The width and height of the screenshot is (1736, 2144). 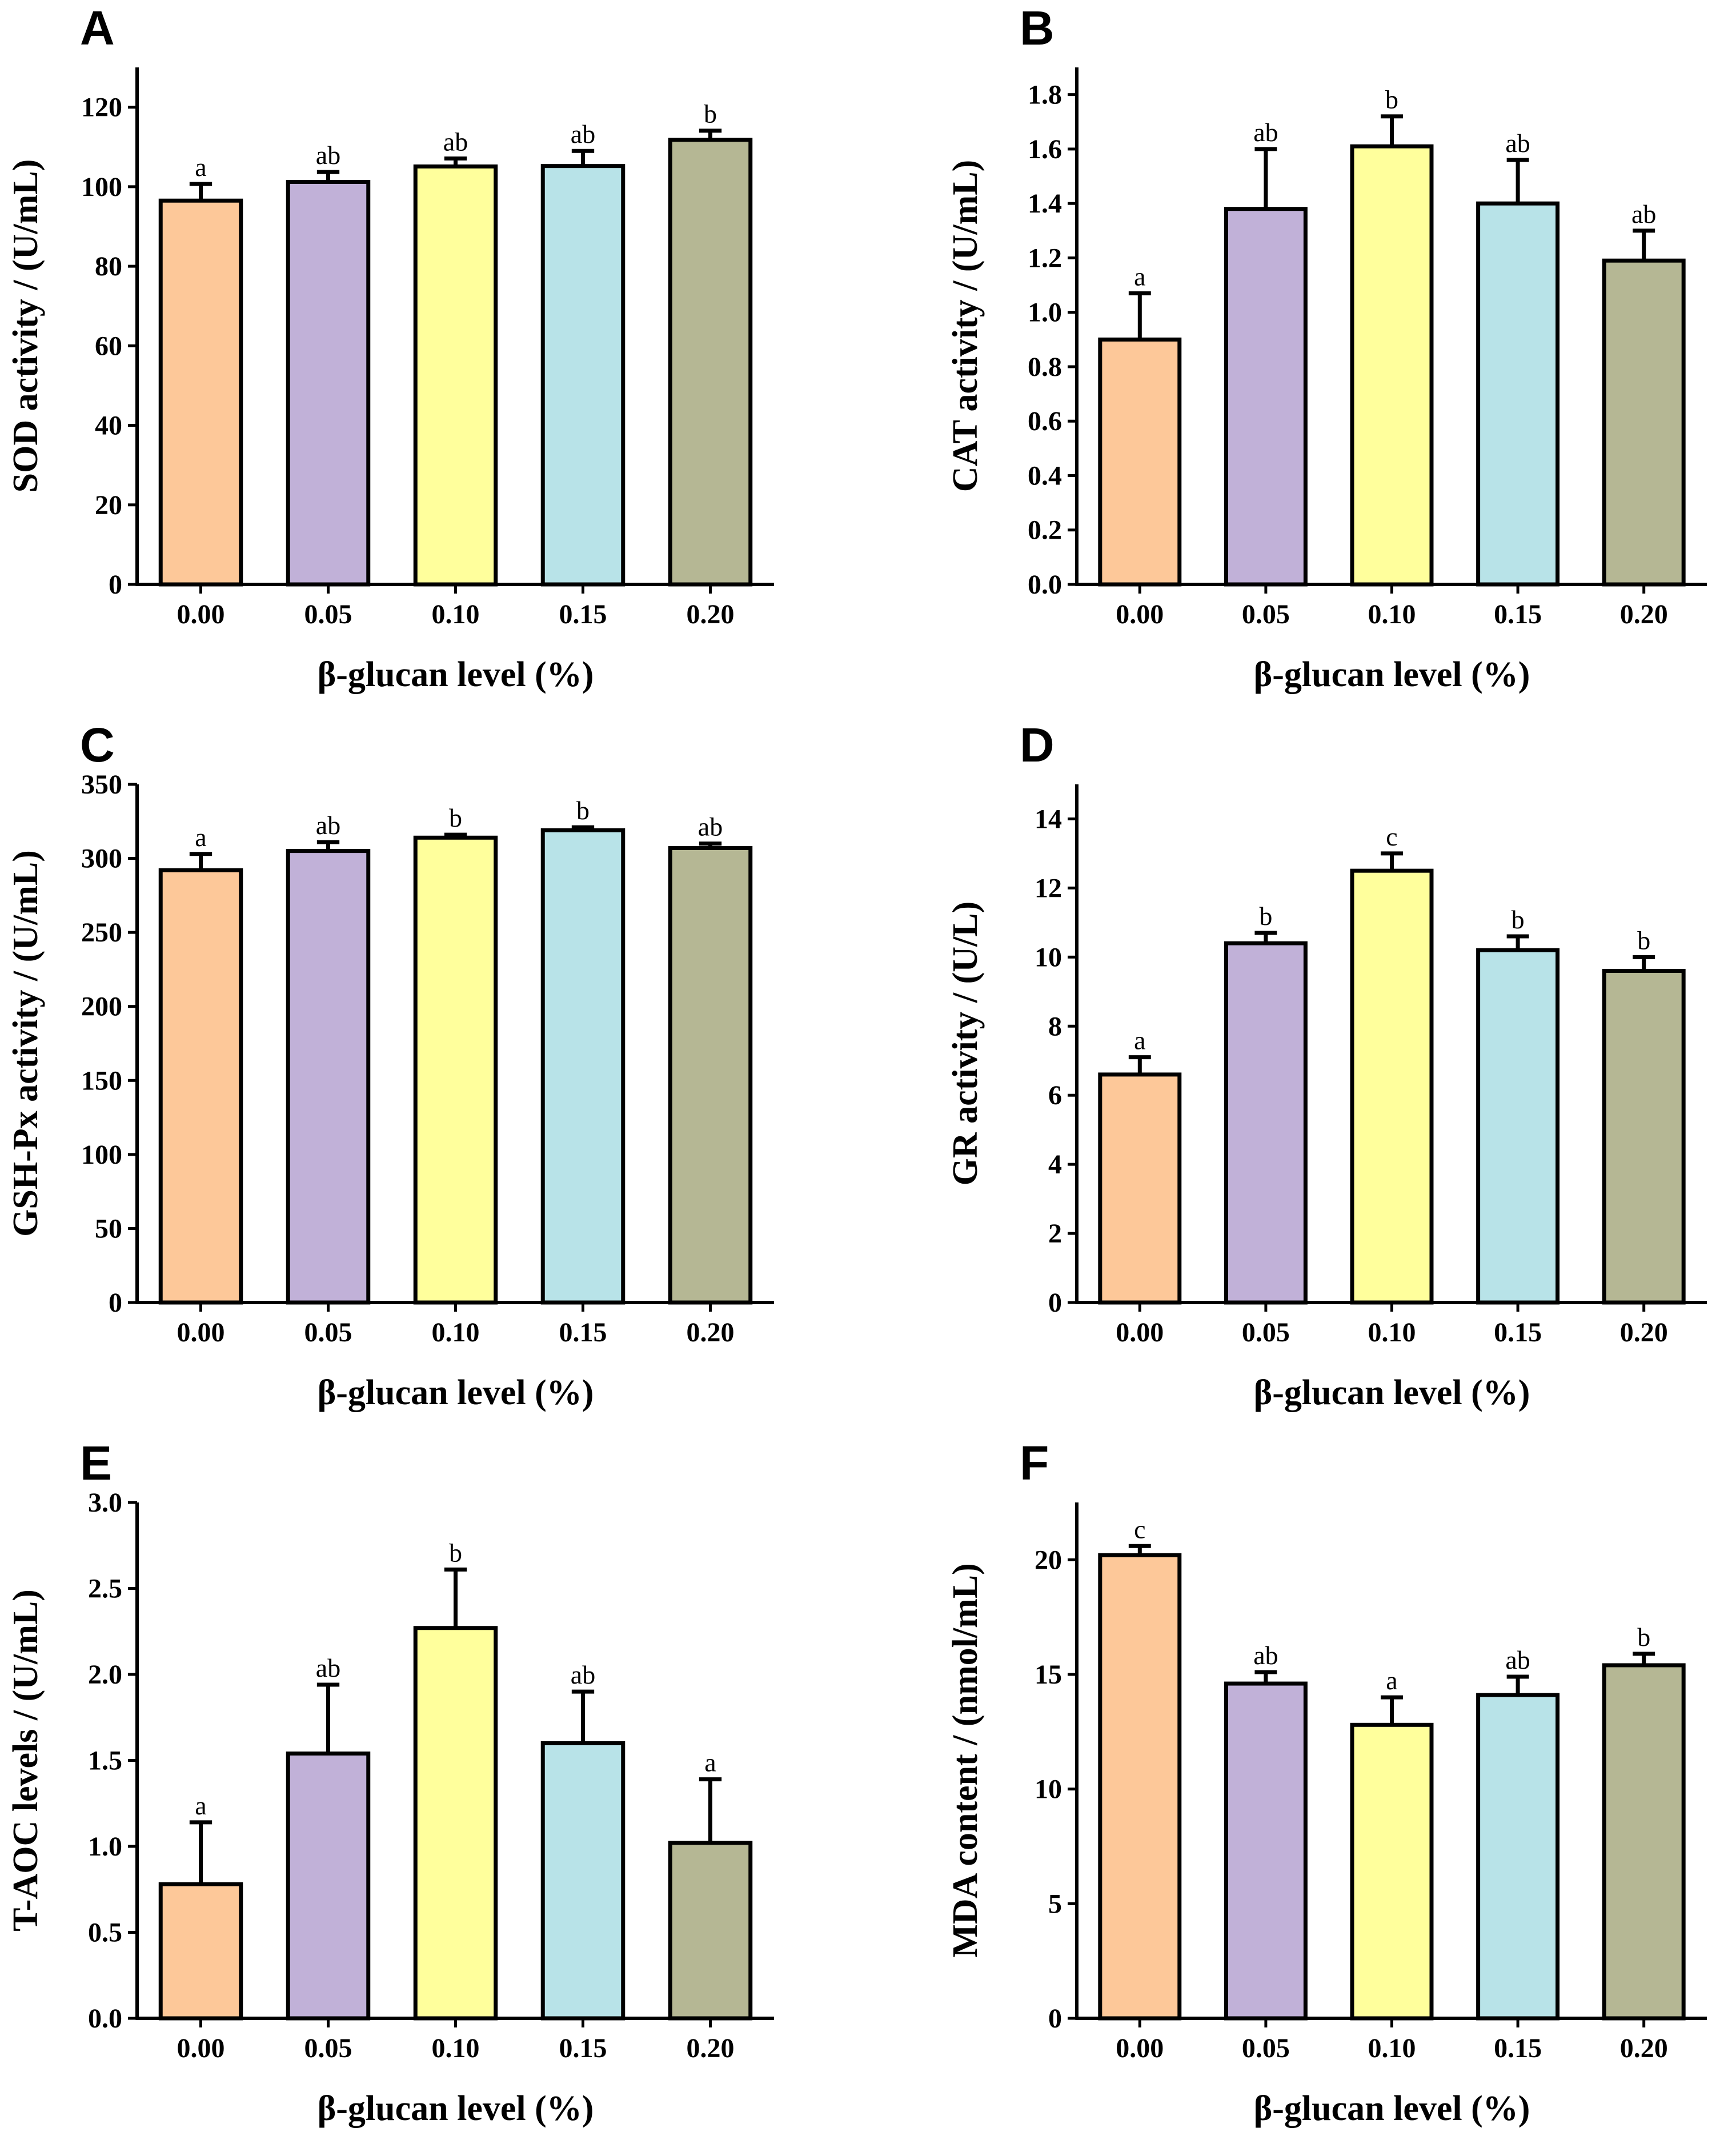 What do you see at coordinates (1048, 1675) in the screenshot?
I see `y-tick-label: 15` at bounding box center [1048, 1675].